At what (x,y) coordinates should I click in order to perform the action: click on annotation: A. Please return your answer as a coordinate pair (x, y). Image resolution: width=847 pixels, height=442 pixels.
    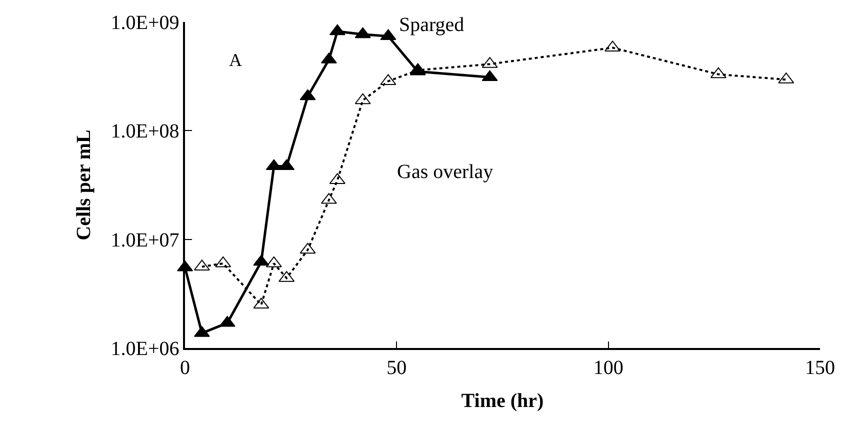
    Looking at the image, I should click on (235, 60).